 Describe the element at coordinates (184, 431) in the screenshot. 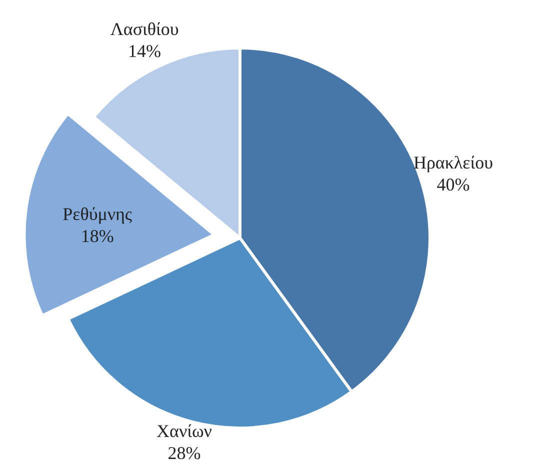

I see `slice-label: Χανίων` at that location.